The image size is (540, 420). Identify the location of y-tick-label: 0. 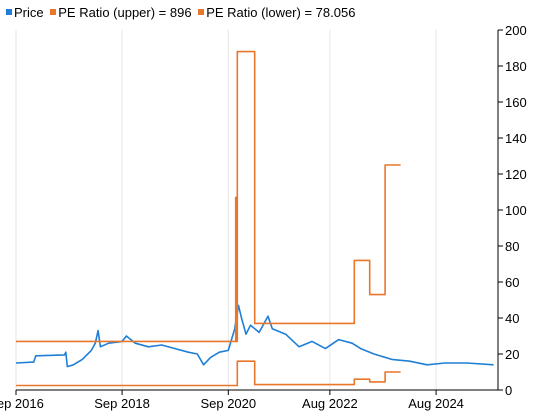
(508, 390).